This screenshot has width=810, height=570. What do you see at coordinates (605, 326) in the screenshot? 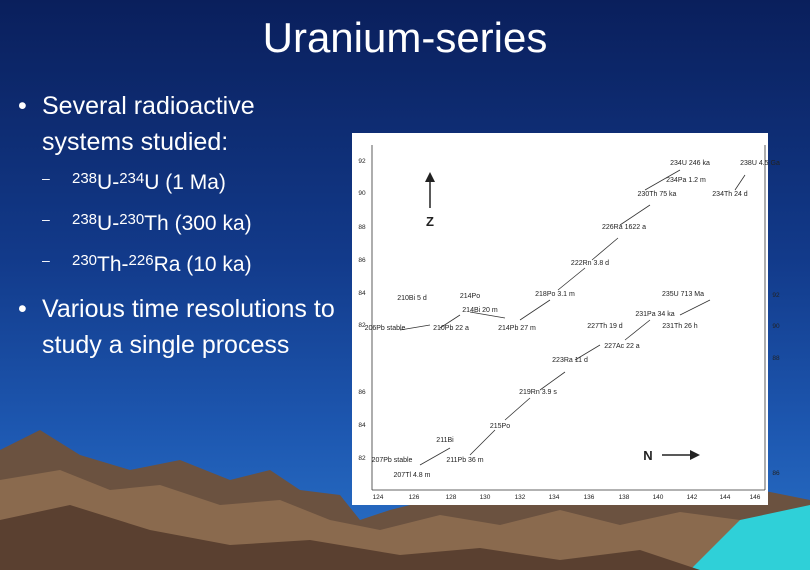
I see `nuclide-label: 227Th 19 d` at bounding box center [605, 326].